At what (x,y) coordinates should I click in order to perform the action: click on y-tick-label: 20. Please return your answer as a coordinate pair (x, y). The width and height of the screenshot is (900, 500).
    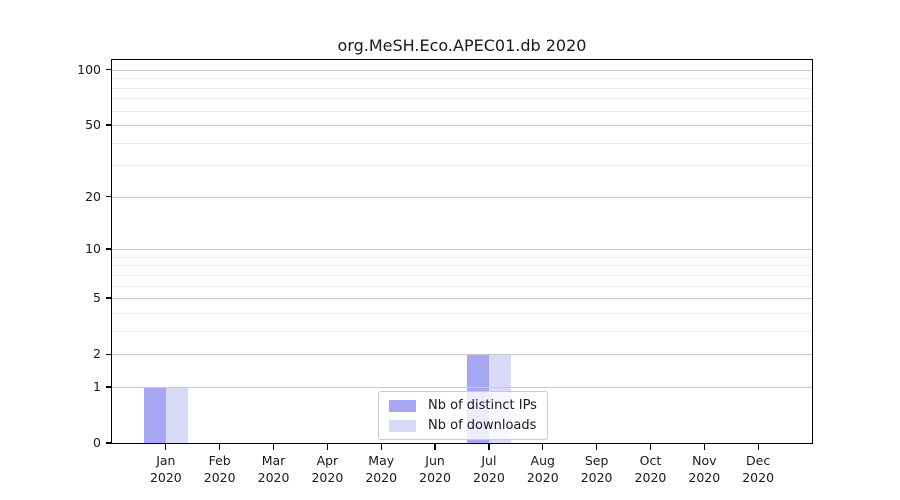
    Looking at the image, I should click on (93, 196).